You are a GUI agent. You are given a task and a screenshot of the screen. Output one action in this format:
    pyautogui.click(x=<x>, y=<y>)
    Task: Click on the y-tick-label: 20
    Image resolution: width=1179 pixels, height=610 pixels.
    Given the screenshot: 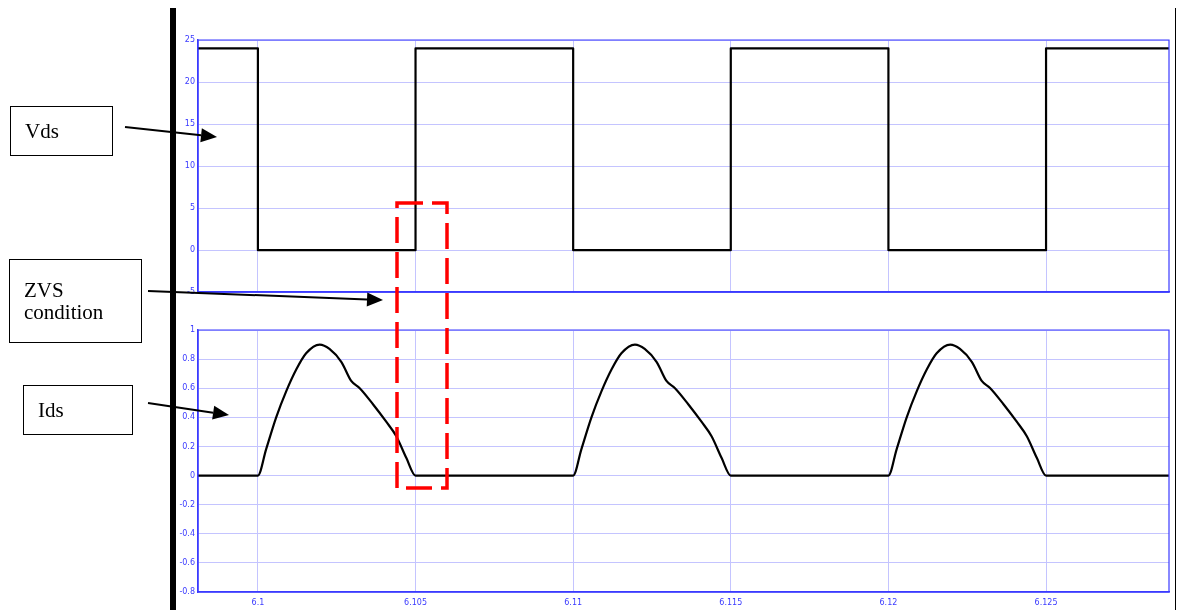 What is the action you would take?
    pyautogui.click(x=189, y=82)
    